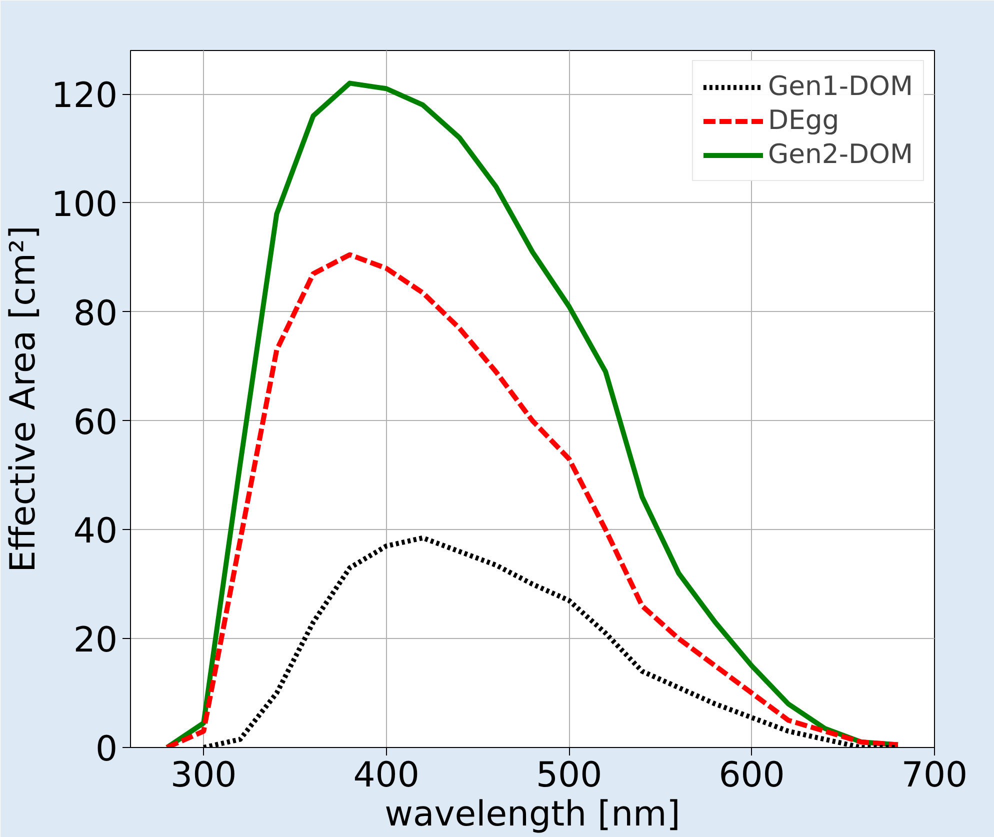 The width and height of the screenshot is (994, 837). I want to click on x-tick-label: 400, so click(386, 776).